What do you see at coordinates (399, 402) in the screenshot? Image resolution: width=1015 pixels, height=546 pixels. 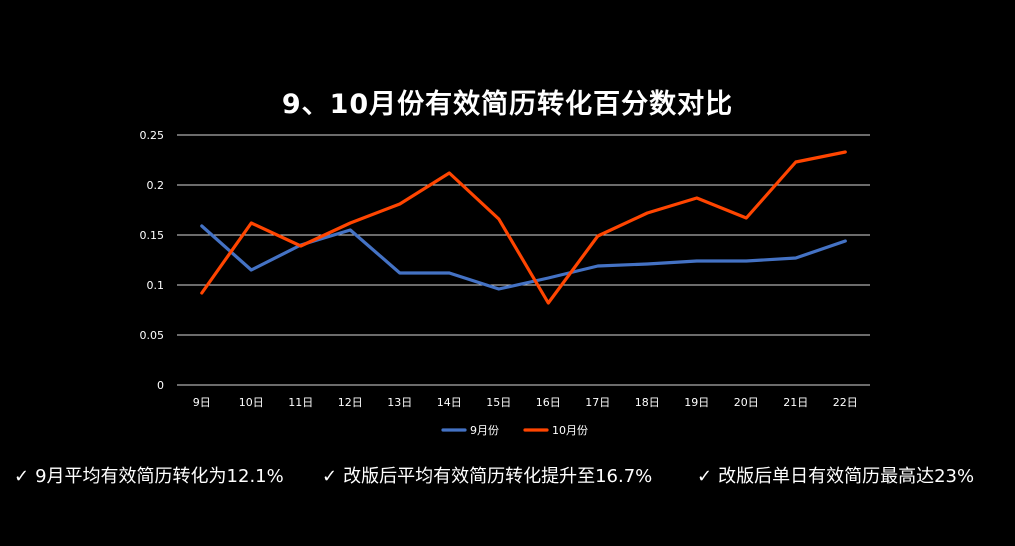 I see `x-tick-label: 13日` at bounding box center [399, 402].